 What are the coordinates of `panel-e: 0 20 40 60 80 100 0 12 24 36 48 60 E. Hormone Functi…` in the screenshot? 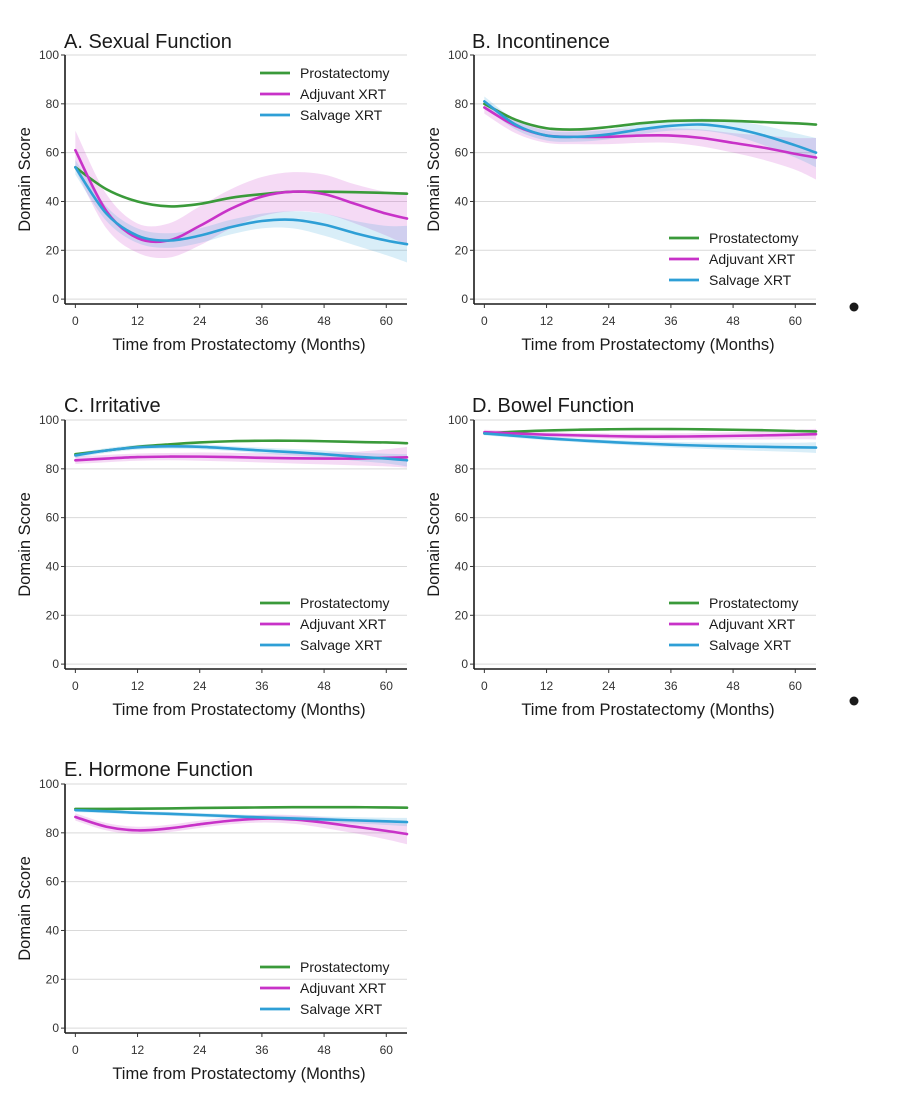 It's located at (212, 921).